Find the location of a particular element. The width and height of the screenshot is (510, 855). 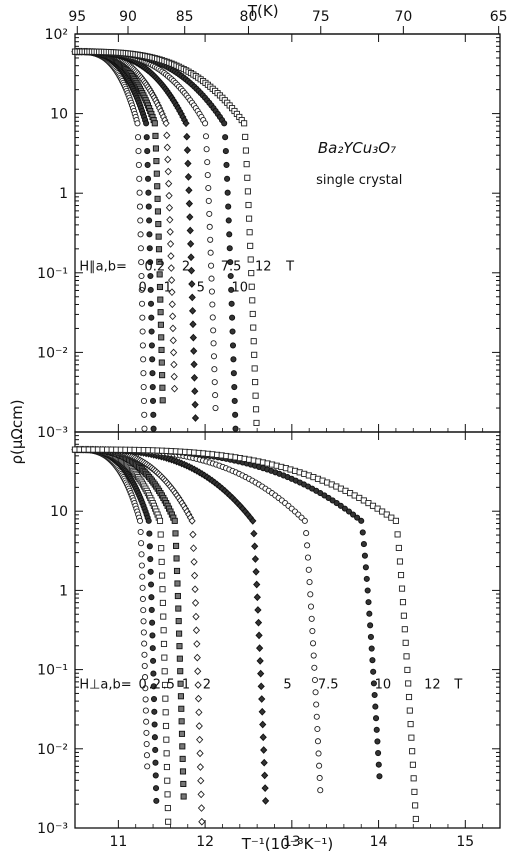

field-label: .5 is located at coordinates (168, 684).